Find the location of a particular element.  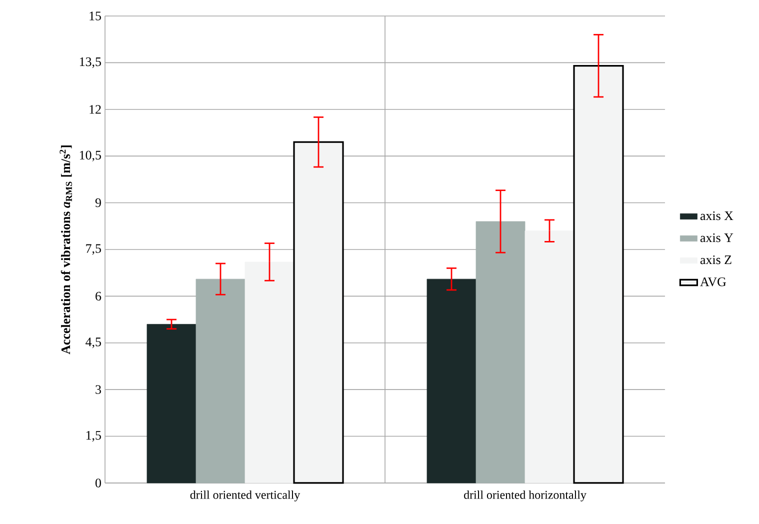

y-tick-label: 10,5 is located at coordinates (90, 156).